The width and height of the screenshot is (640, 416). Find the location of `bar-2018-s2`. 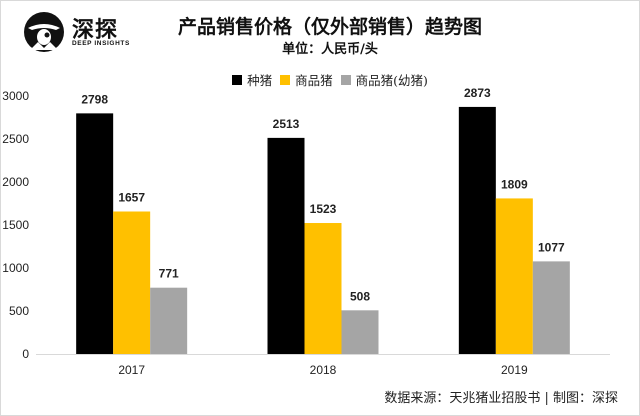

bar-2018-s2 is located at coordinates (360, 332).